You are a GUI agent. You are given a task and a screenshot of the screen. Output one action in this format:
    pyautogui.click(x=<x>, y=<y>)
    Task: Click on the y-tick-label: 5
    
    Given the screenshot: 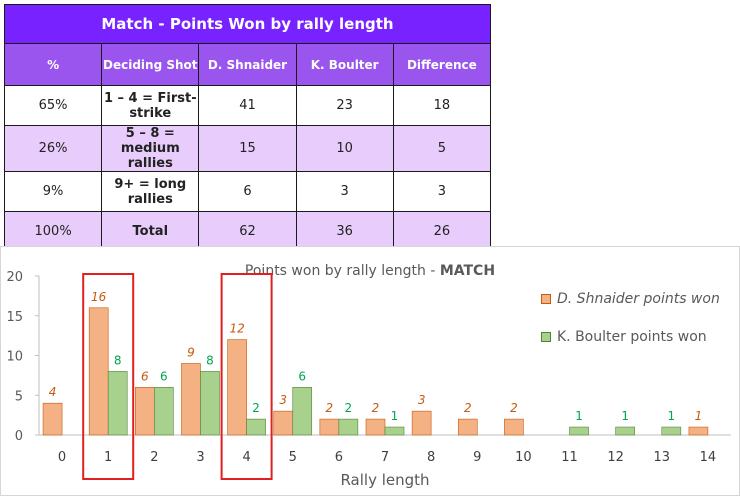 What is the action you would take?
    pyautogui.click(x=19, y=396)
    